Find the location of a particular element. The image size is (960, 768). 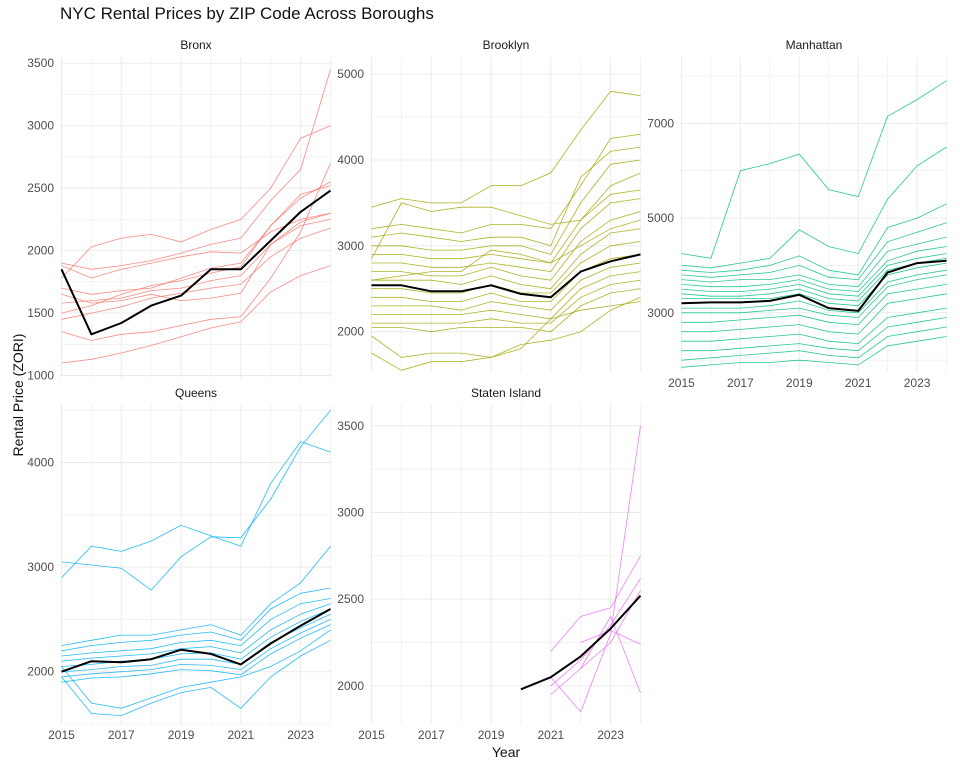

y-tick-label: 7000 is located at coordinates (660, 123).